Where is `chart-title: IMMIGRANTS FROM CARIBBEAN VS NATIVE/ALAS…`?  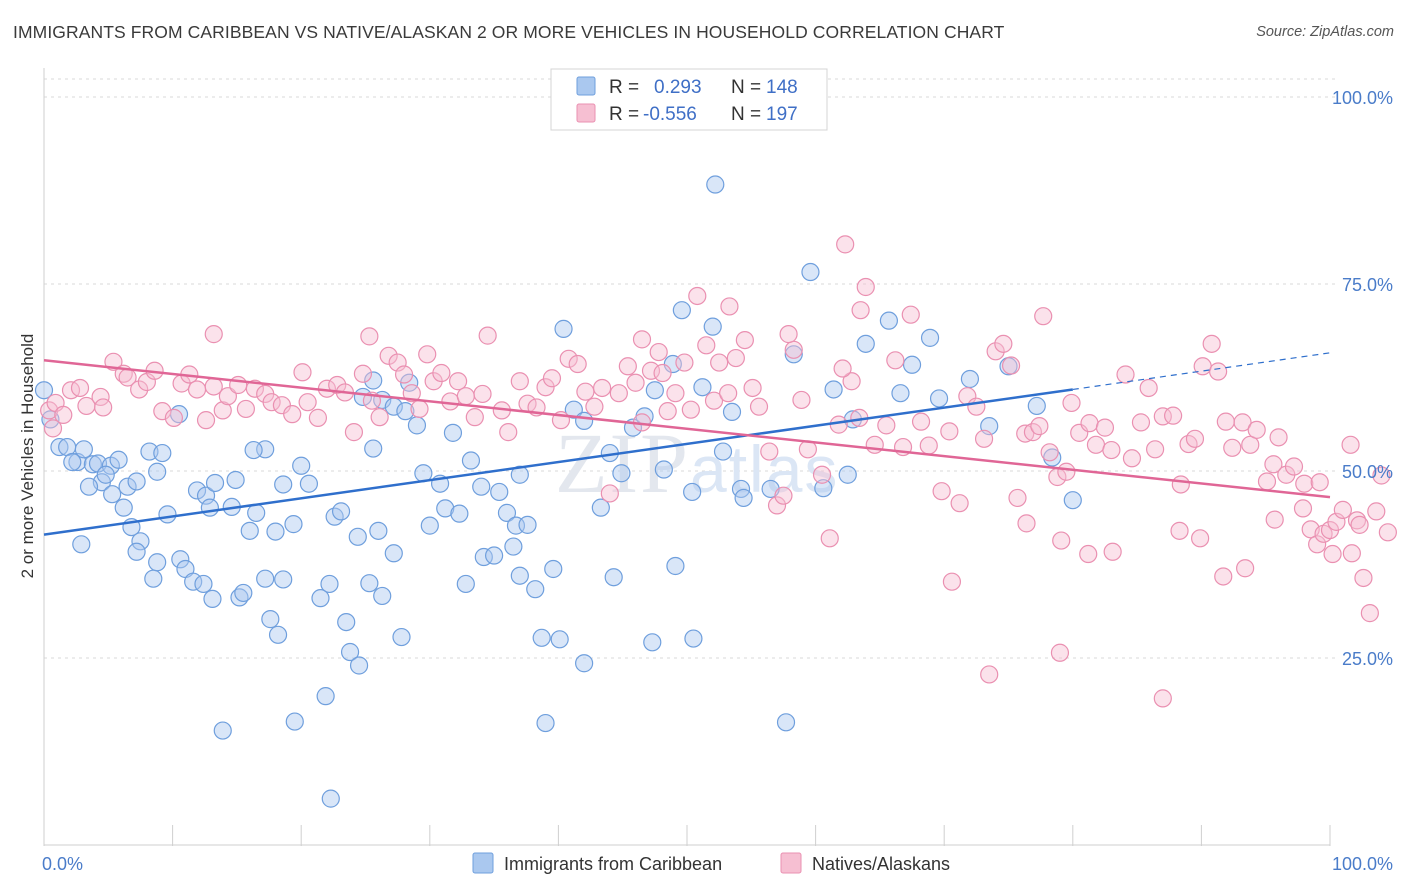 chart-title: IMMIGRANTS FROM CARIBBEAN VS NATIVE/ALAS… is located at coordinates (509, 32).